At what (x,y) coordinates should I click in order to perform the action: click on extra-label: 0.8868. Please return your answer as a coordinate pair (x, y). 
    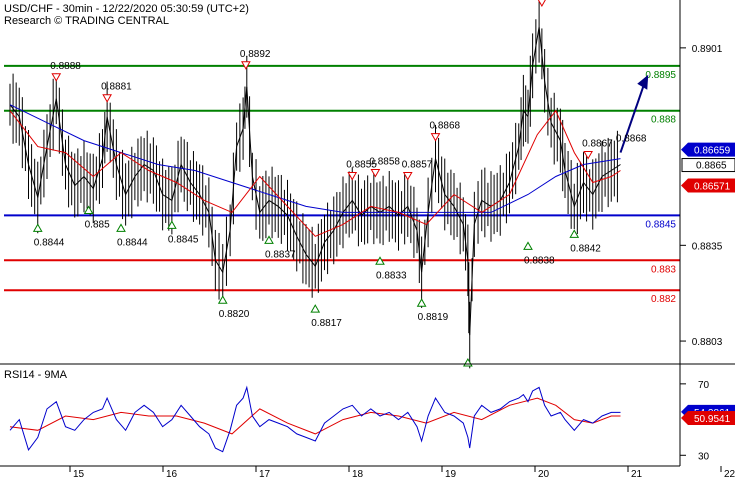
    Looking at the image, I should click on (631, 139).